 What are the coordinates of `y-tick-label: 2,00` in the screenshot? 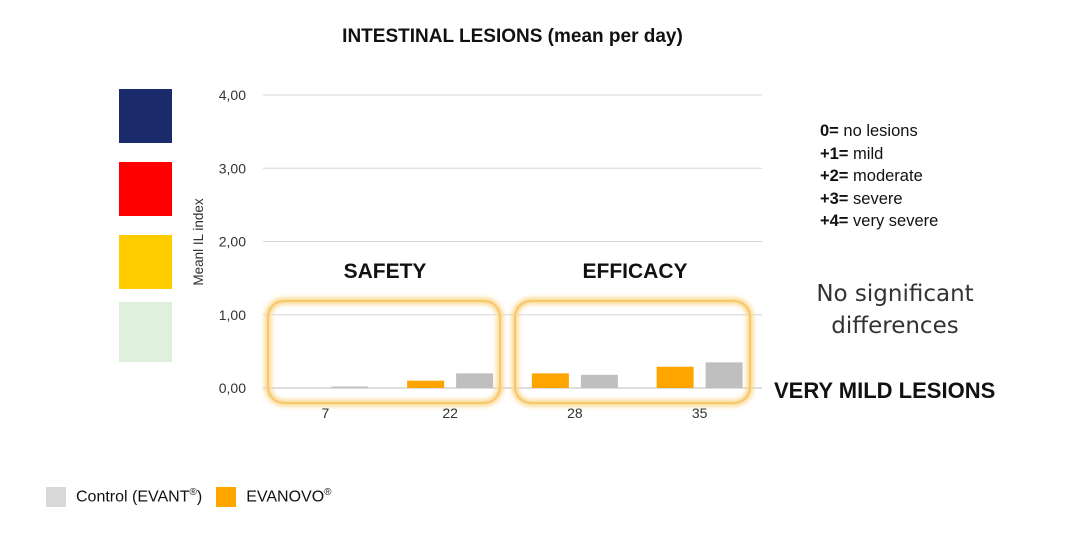 It's located at (232, 242).